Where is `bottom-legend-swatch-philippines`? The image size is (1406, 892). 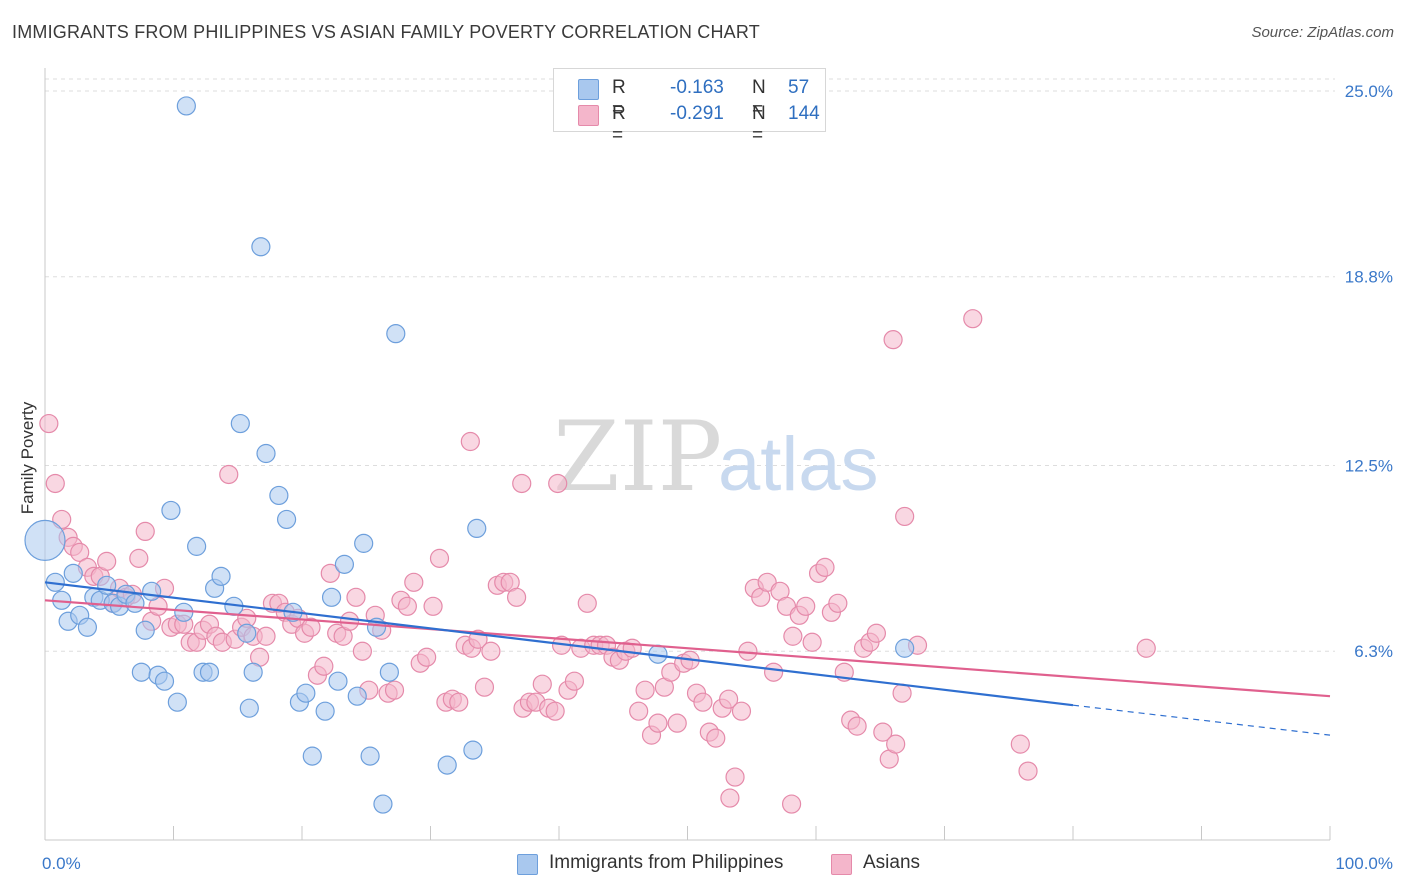 bottom-legend-swatch-philippines is located at coordinates (527, 864).